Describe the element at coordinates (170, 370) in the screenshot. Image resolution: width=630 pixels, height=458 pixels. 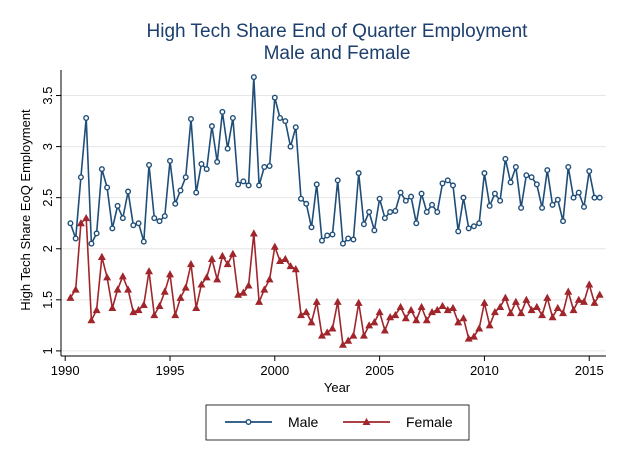
I see `x-tick-label: 1995` at that location.